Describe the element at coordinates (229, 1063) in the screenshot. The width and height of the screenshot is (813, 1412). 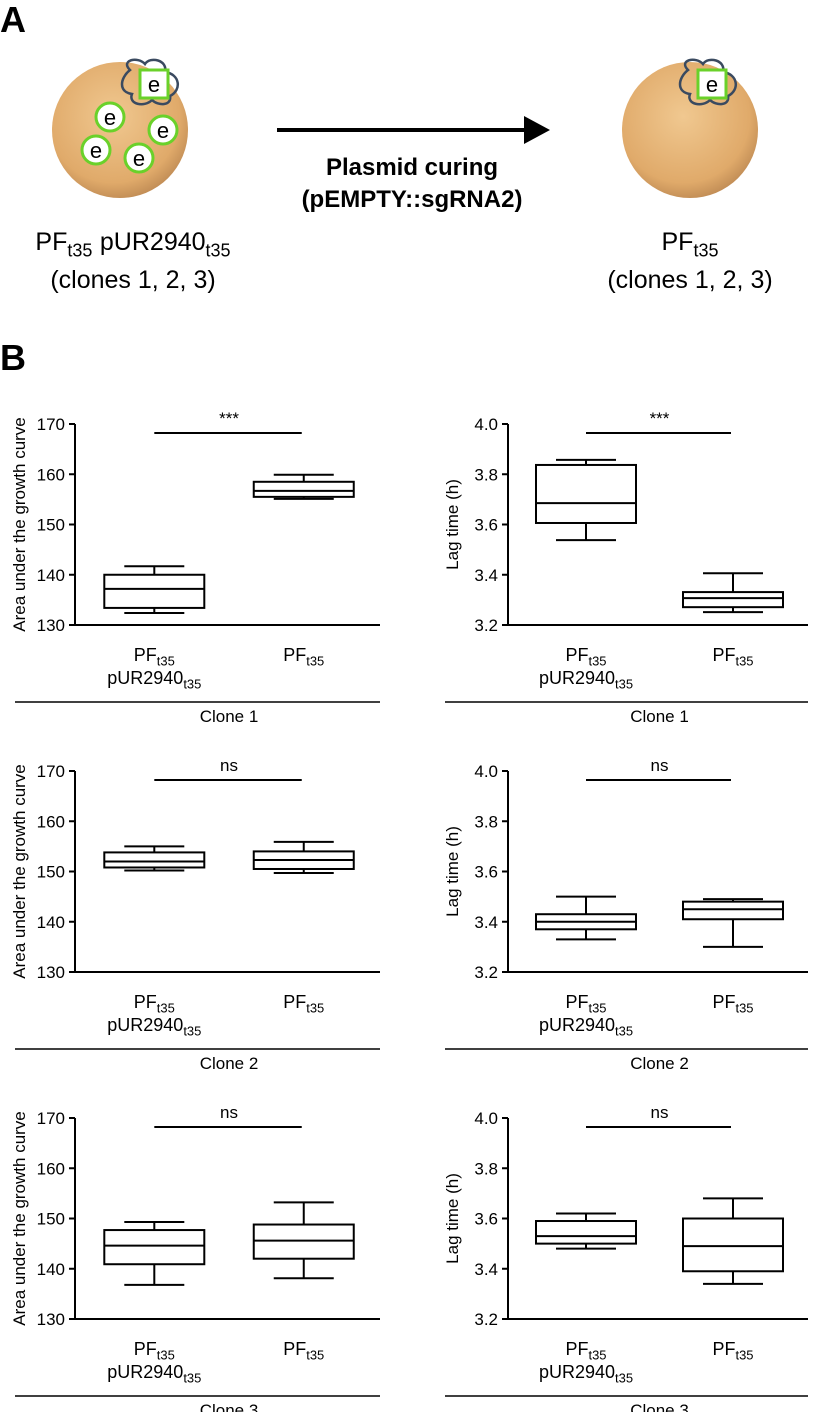
I see `group-label: Clone 2` at that location.